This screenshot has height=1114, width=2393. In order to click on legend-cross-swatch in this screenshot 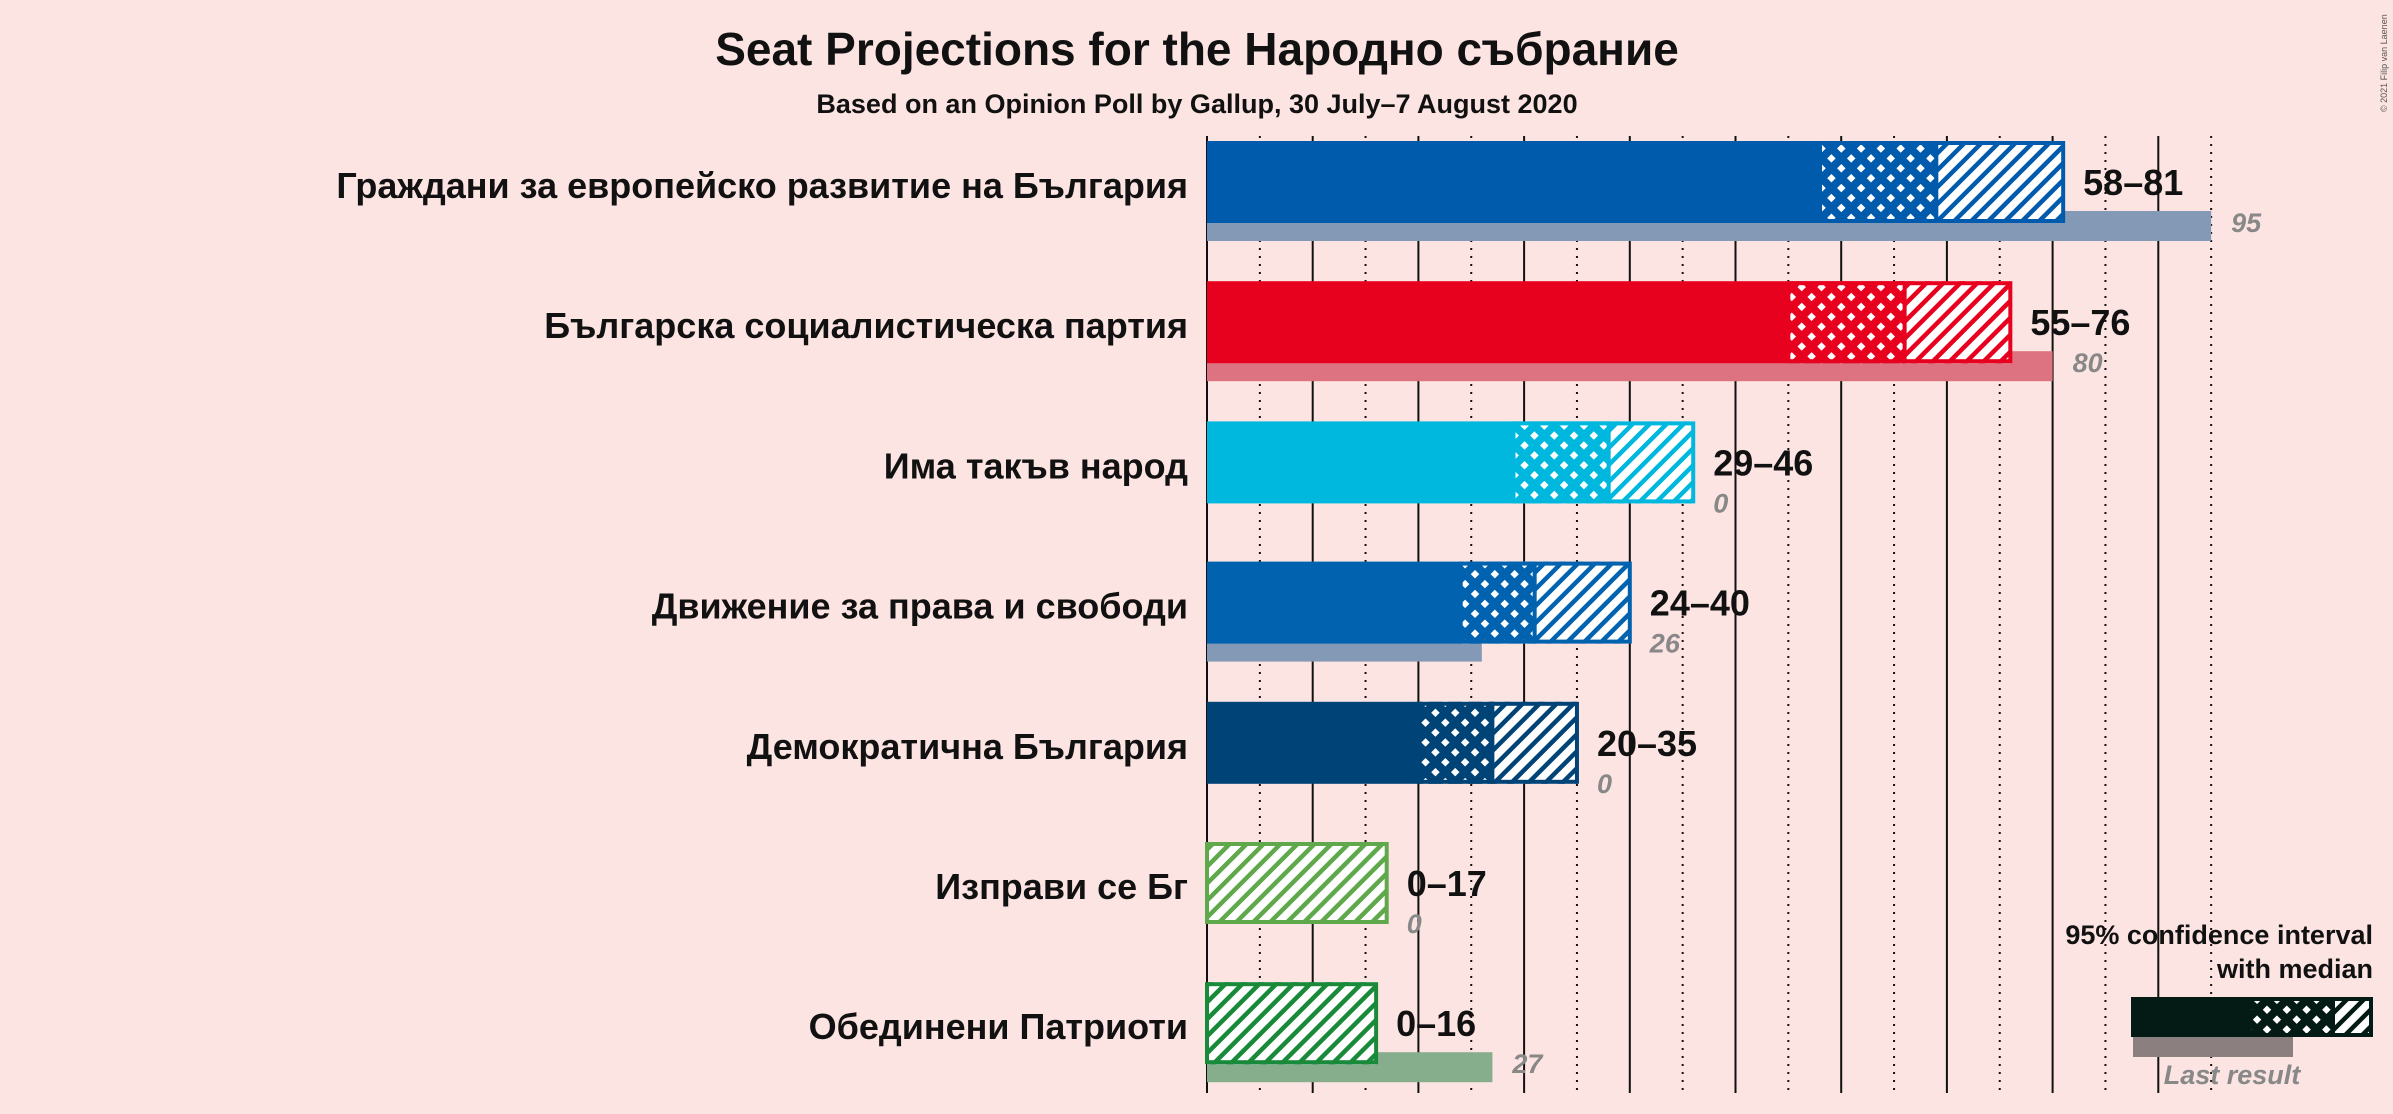, I will do `click(2292, 1017)`.